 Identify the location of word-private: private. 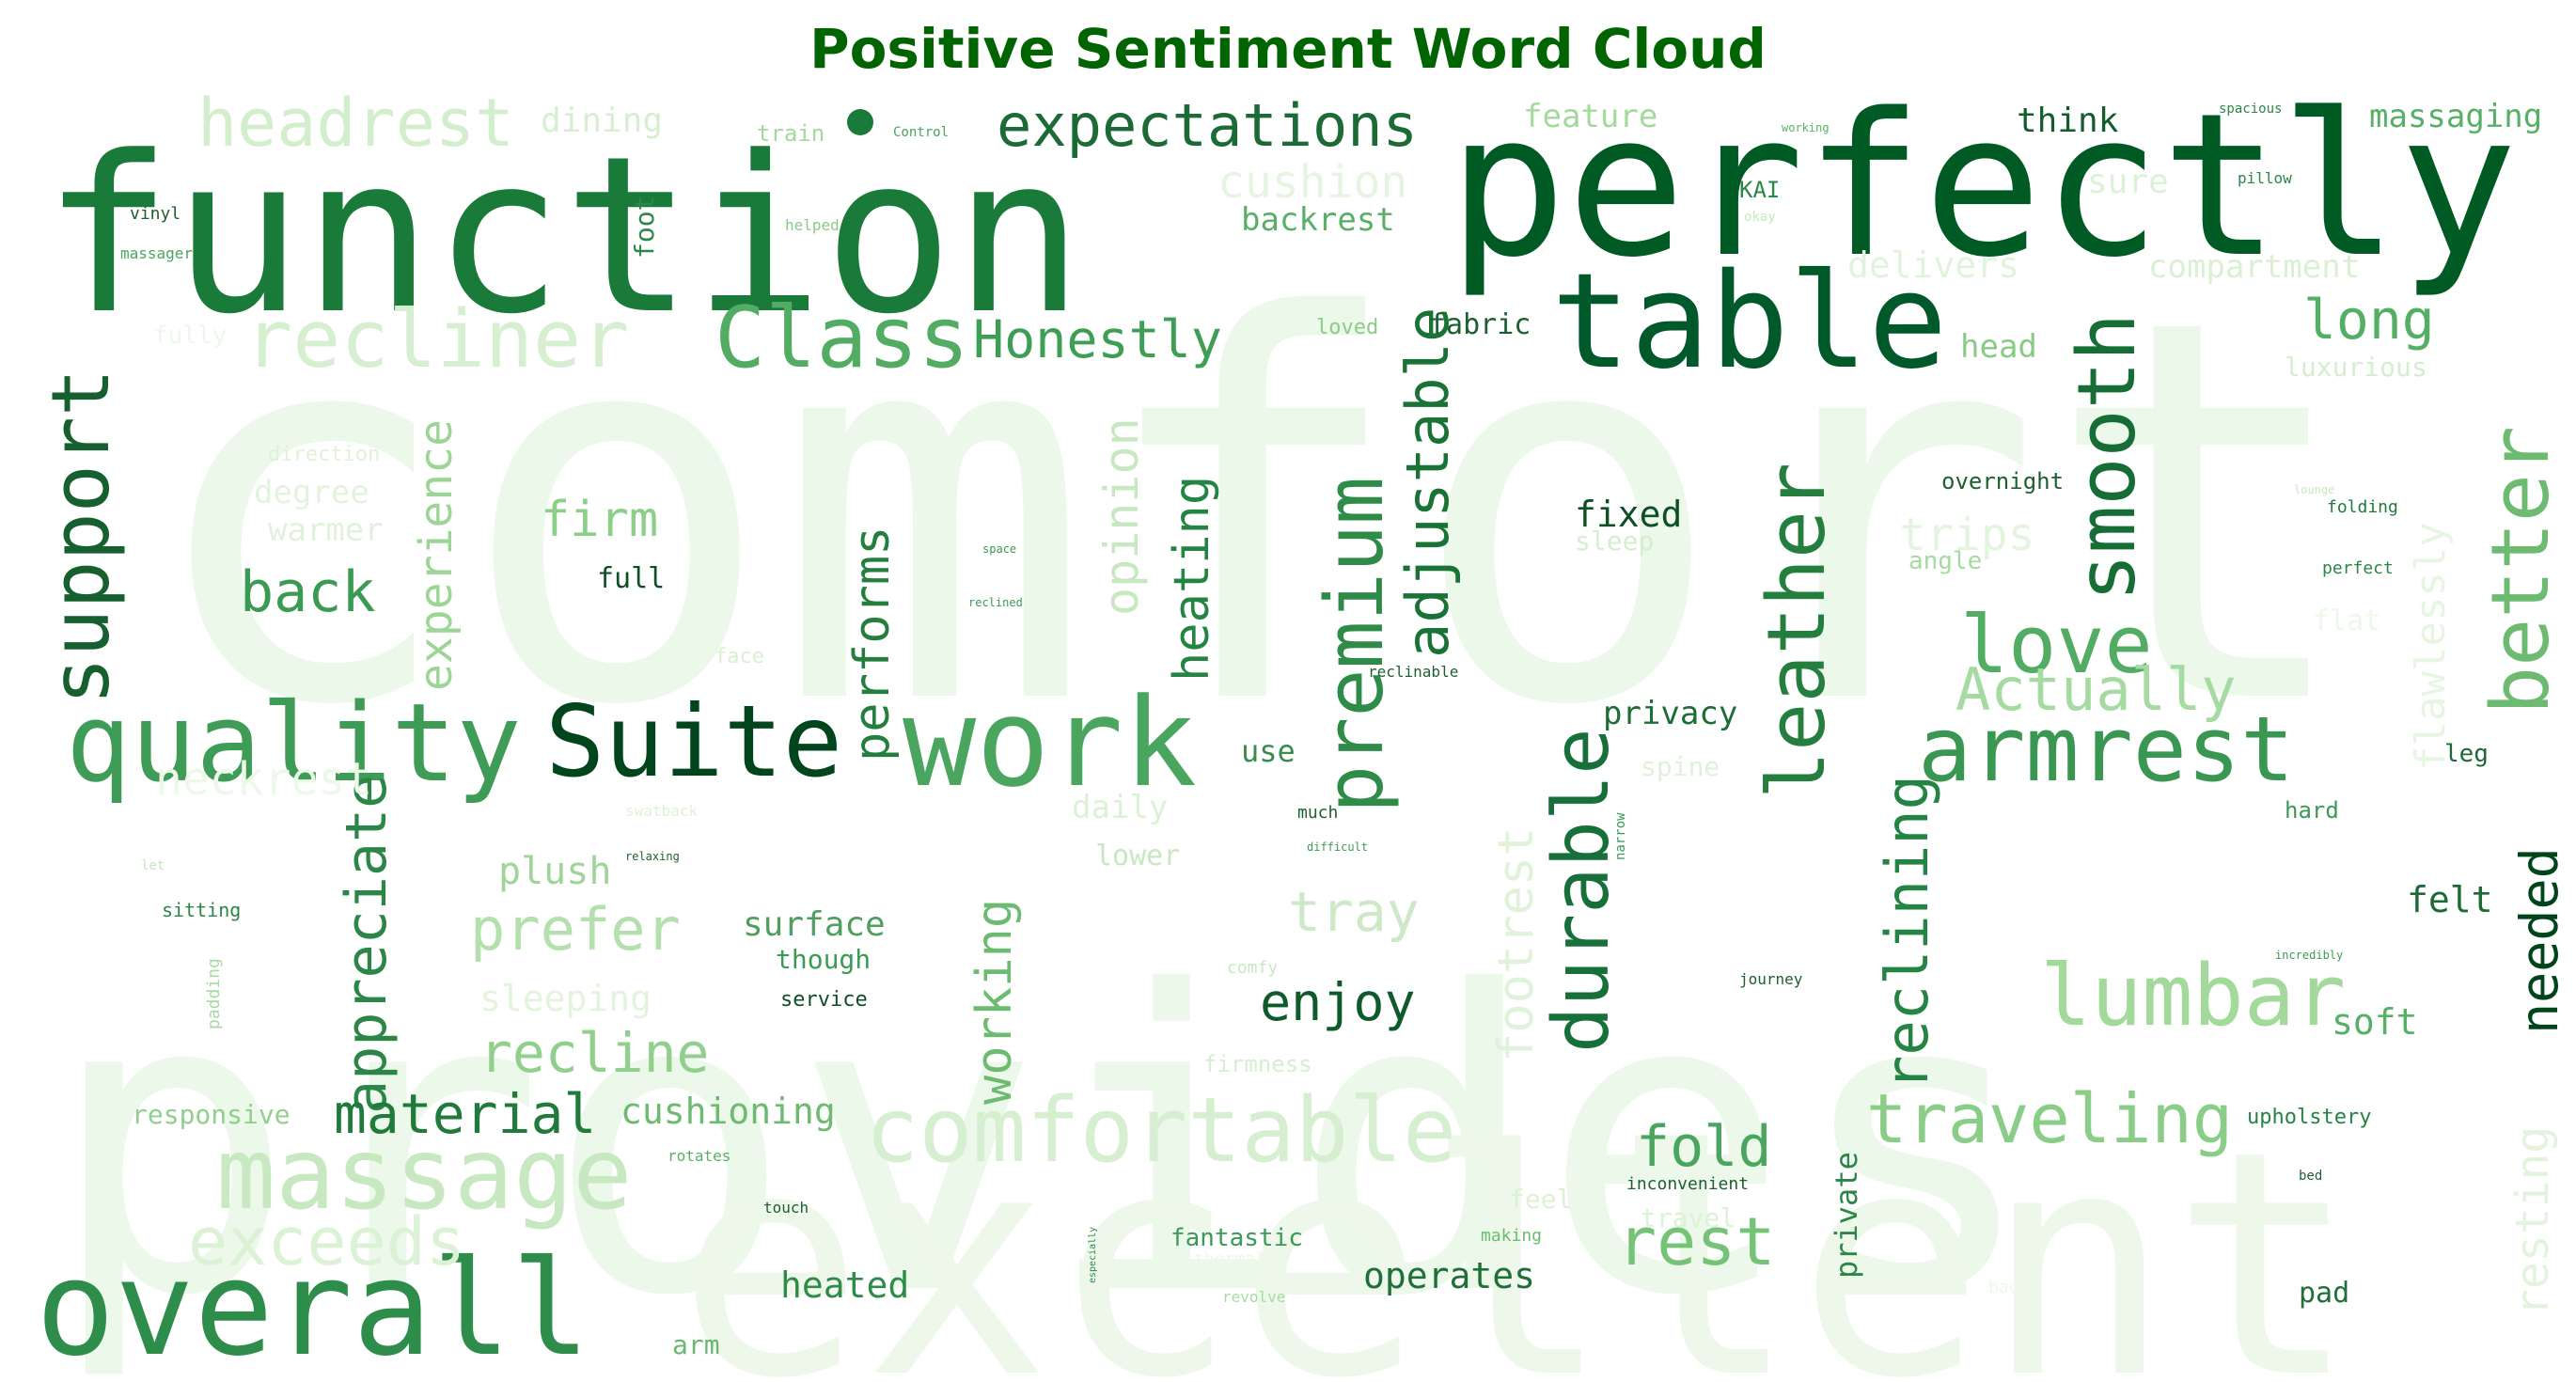
(1847, 1215).